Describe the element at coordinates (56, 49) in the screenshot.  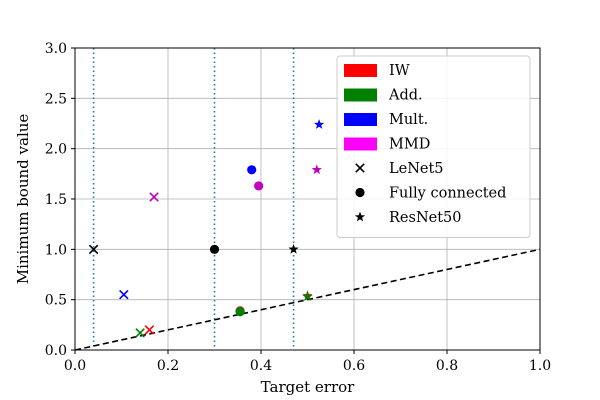
I see `y-tick-label: 3.0` at that location.